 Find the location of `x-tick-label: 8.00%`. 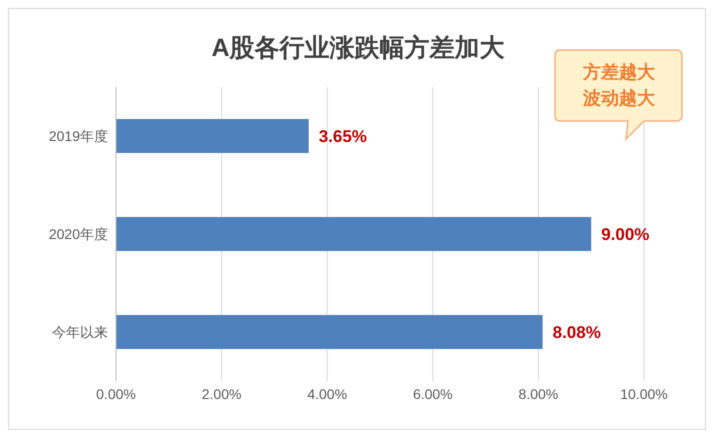

x-tick-label: 8.00% is located at coordinates (538, 394).